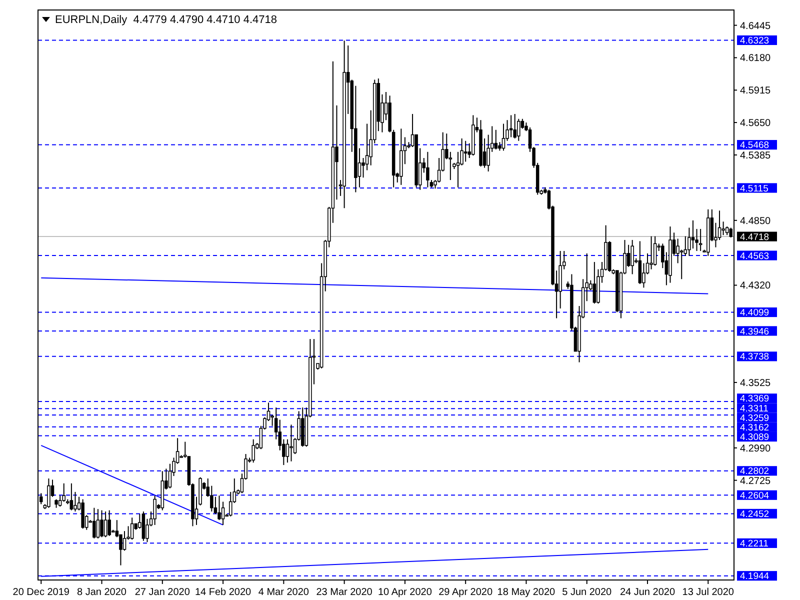  I want to click on x-tick-label: 29 Apr 2020, so click(465, 592).